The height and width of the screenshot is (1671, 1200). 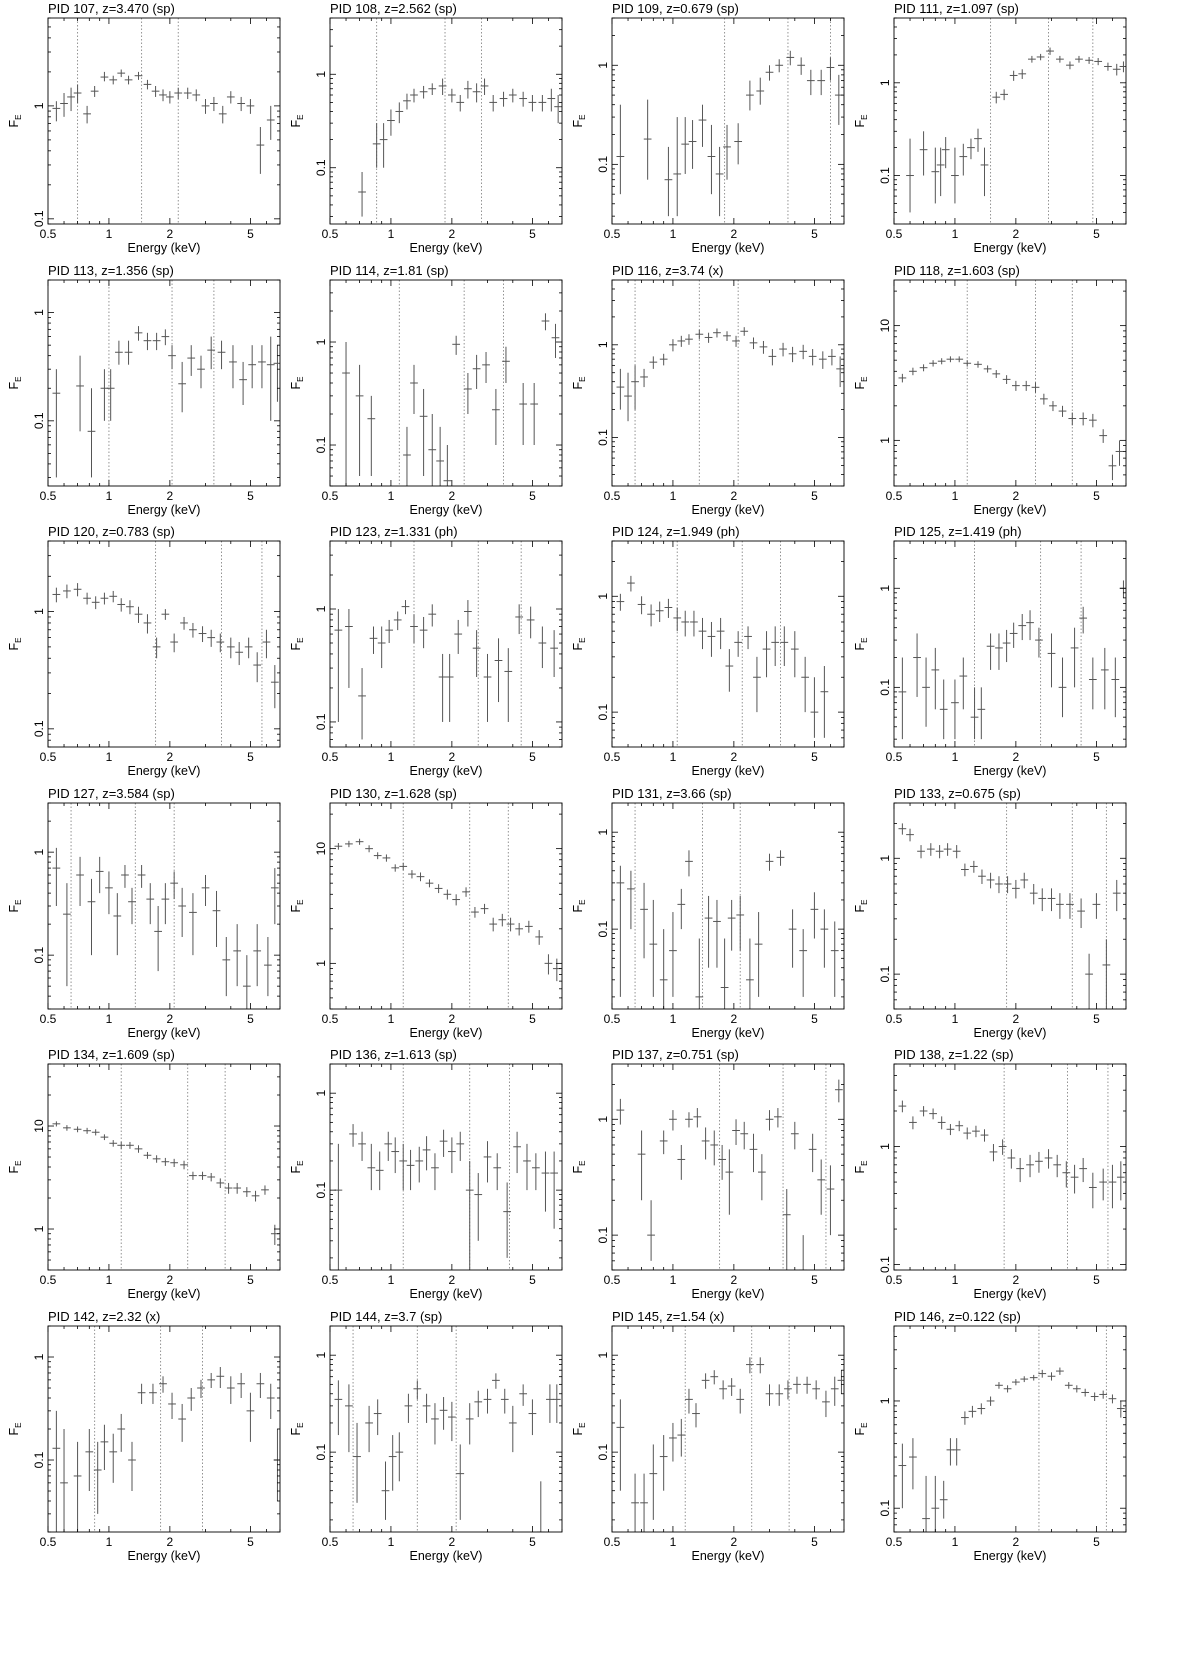 What do you see at coordinates (957, 1316) in the screenshot?
I see `panel-title: PID 146, z=0.122 (sp)` at bounding box center [957, 1316].